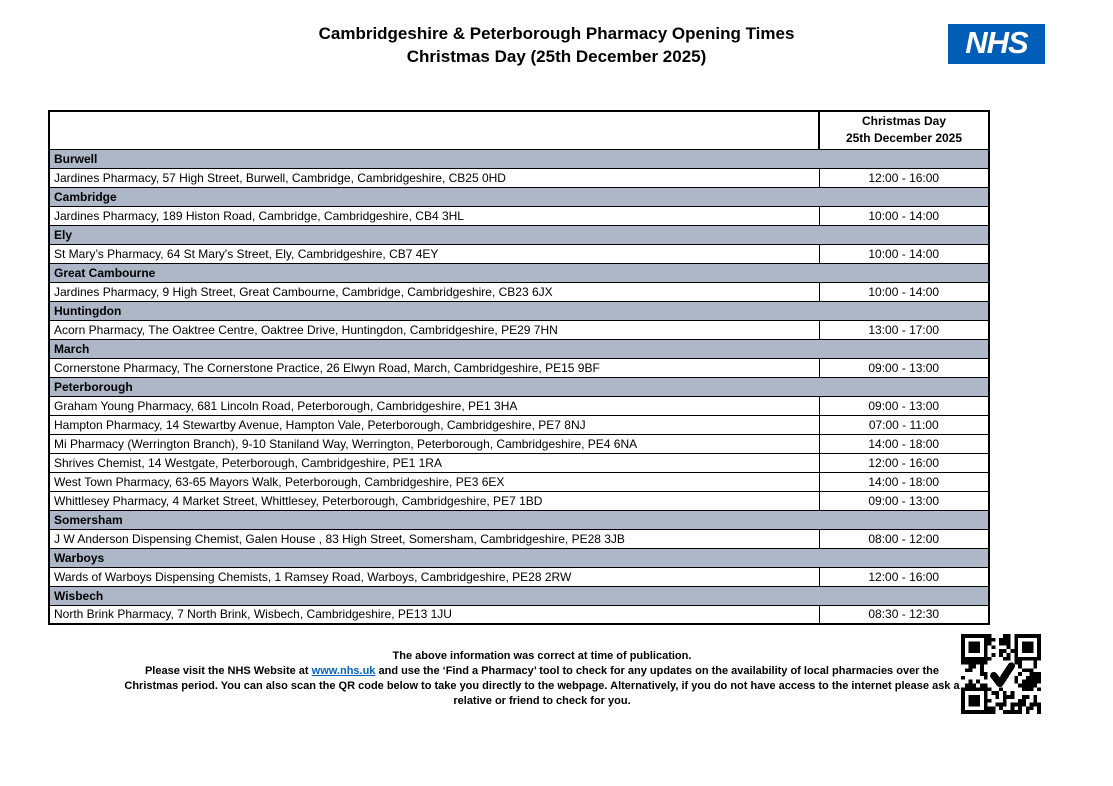 The width and height of the screenshot is (1113, 786). I want to click on qr-pattern, so click(1001, 674).